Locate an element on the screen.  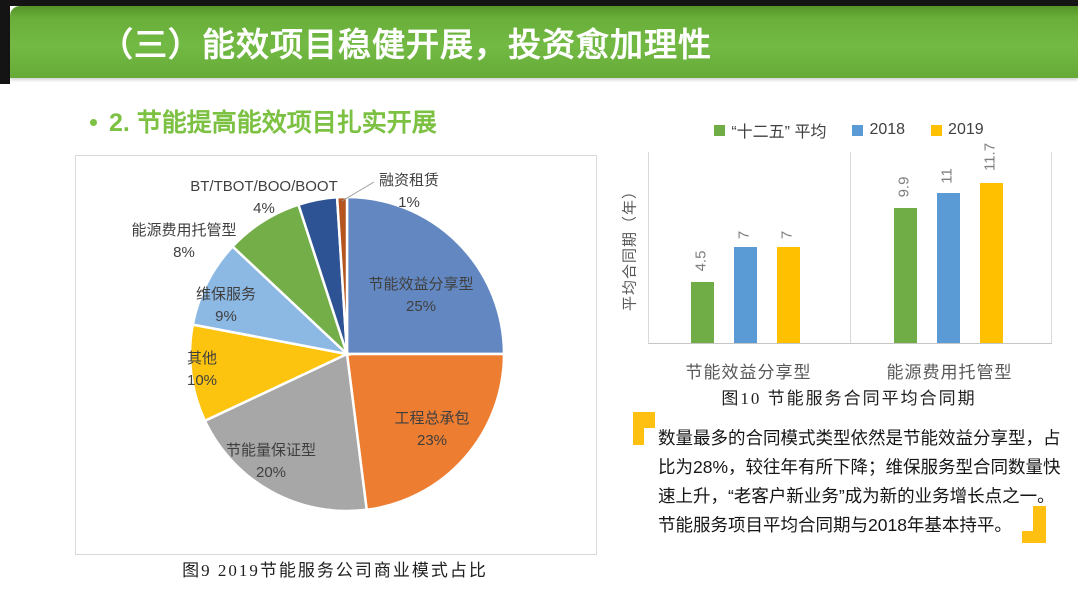
bullet-icon is located at coordinates (93, 122).